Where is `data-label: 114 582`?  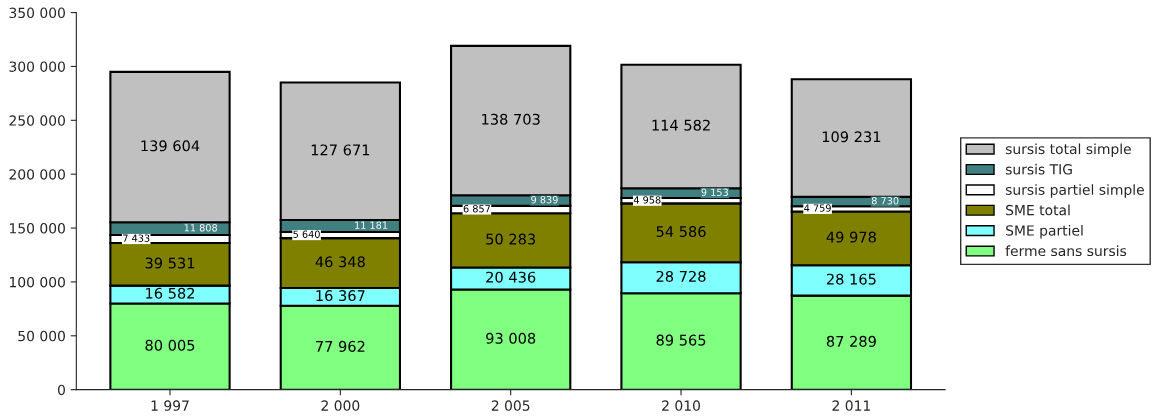
data-label: 114 582 is located at coordinates (681, 125).